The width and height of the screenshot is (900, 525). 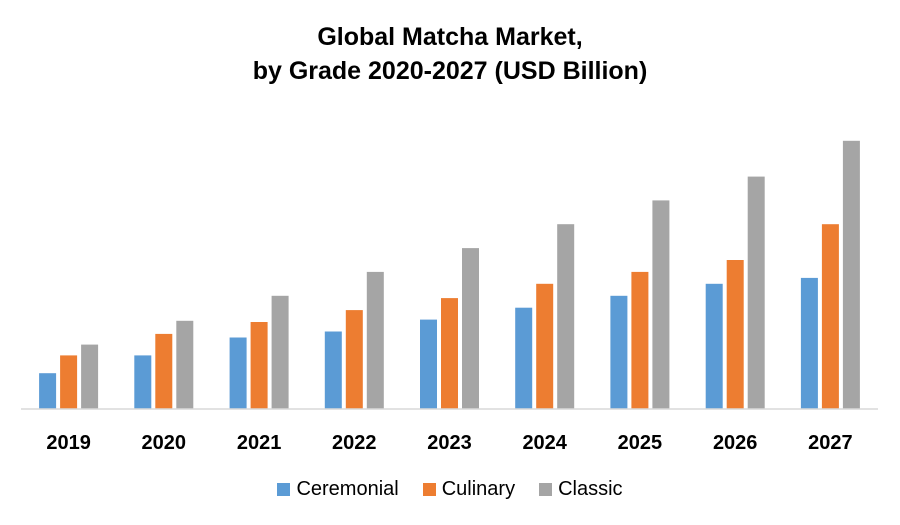 What do you see at coordinates (164, 371) in the screenshot?
I see `bar-culinary-2020` at bounding box center [164, 371].